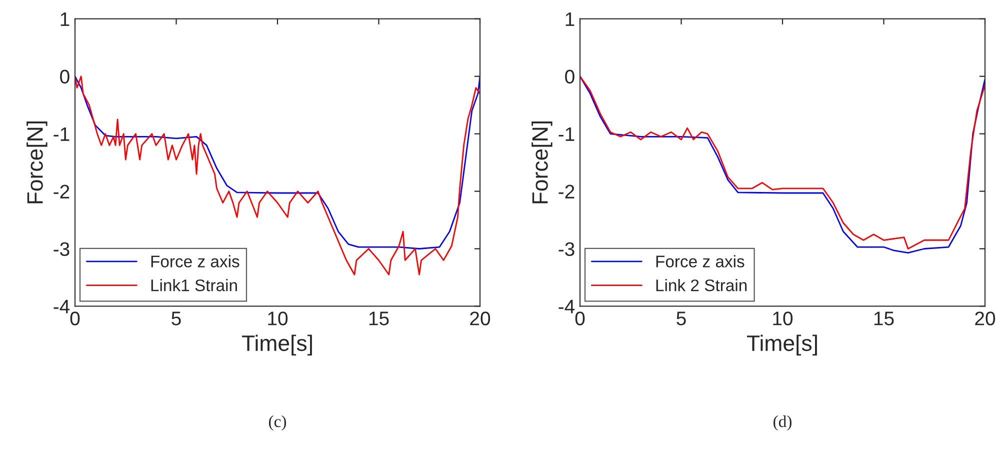 The width and height of the screenshot is (1000, 449). I want to click on legend-label: Link1 Strain, so click(194, 285).